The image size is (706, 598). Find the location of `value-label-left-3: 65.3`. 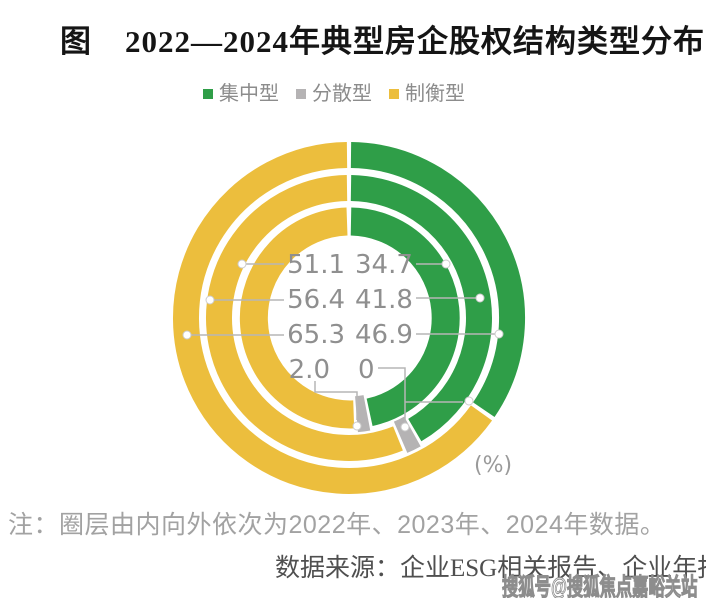

value-label-left-3: 65.3 is located at coordinates (316, 335).